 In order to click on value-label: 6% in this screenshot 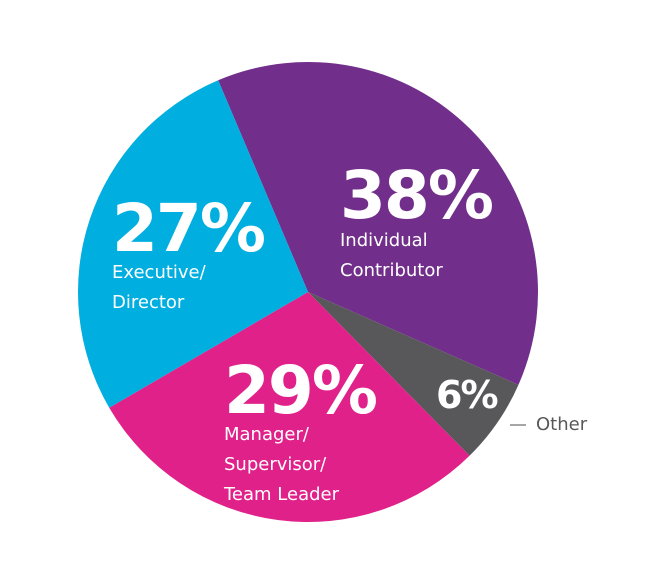, I will do `click(467, 395)`.